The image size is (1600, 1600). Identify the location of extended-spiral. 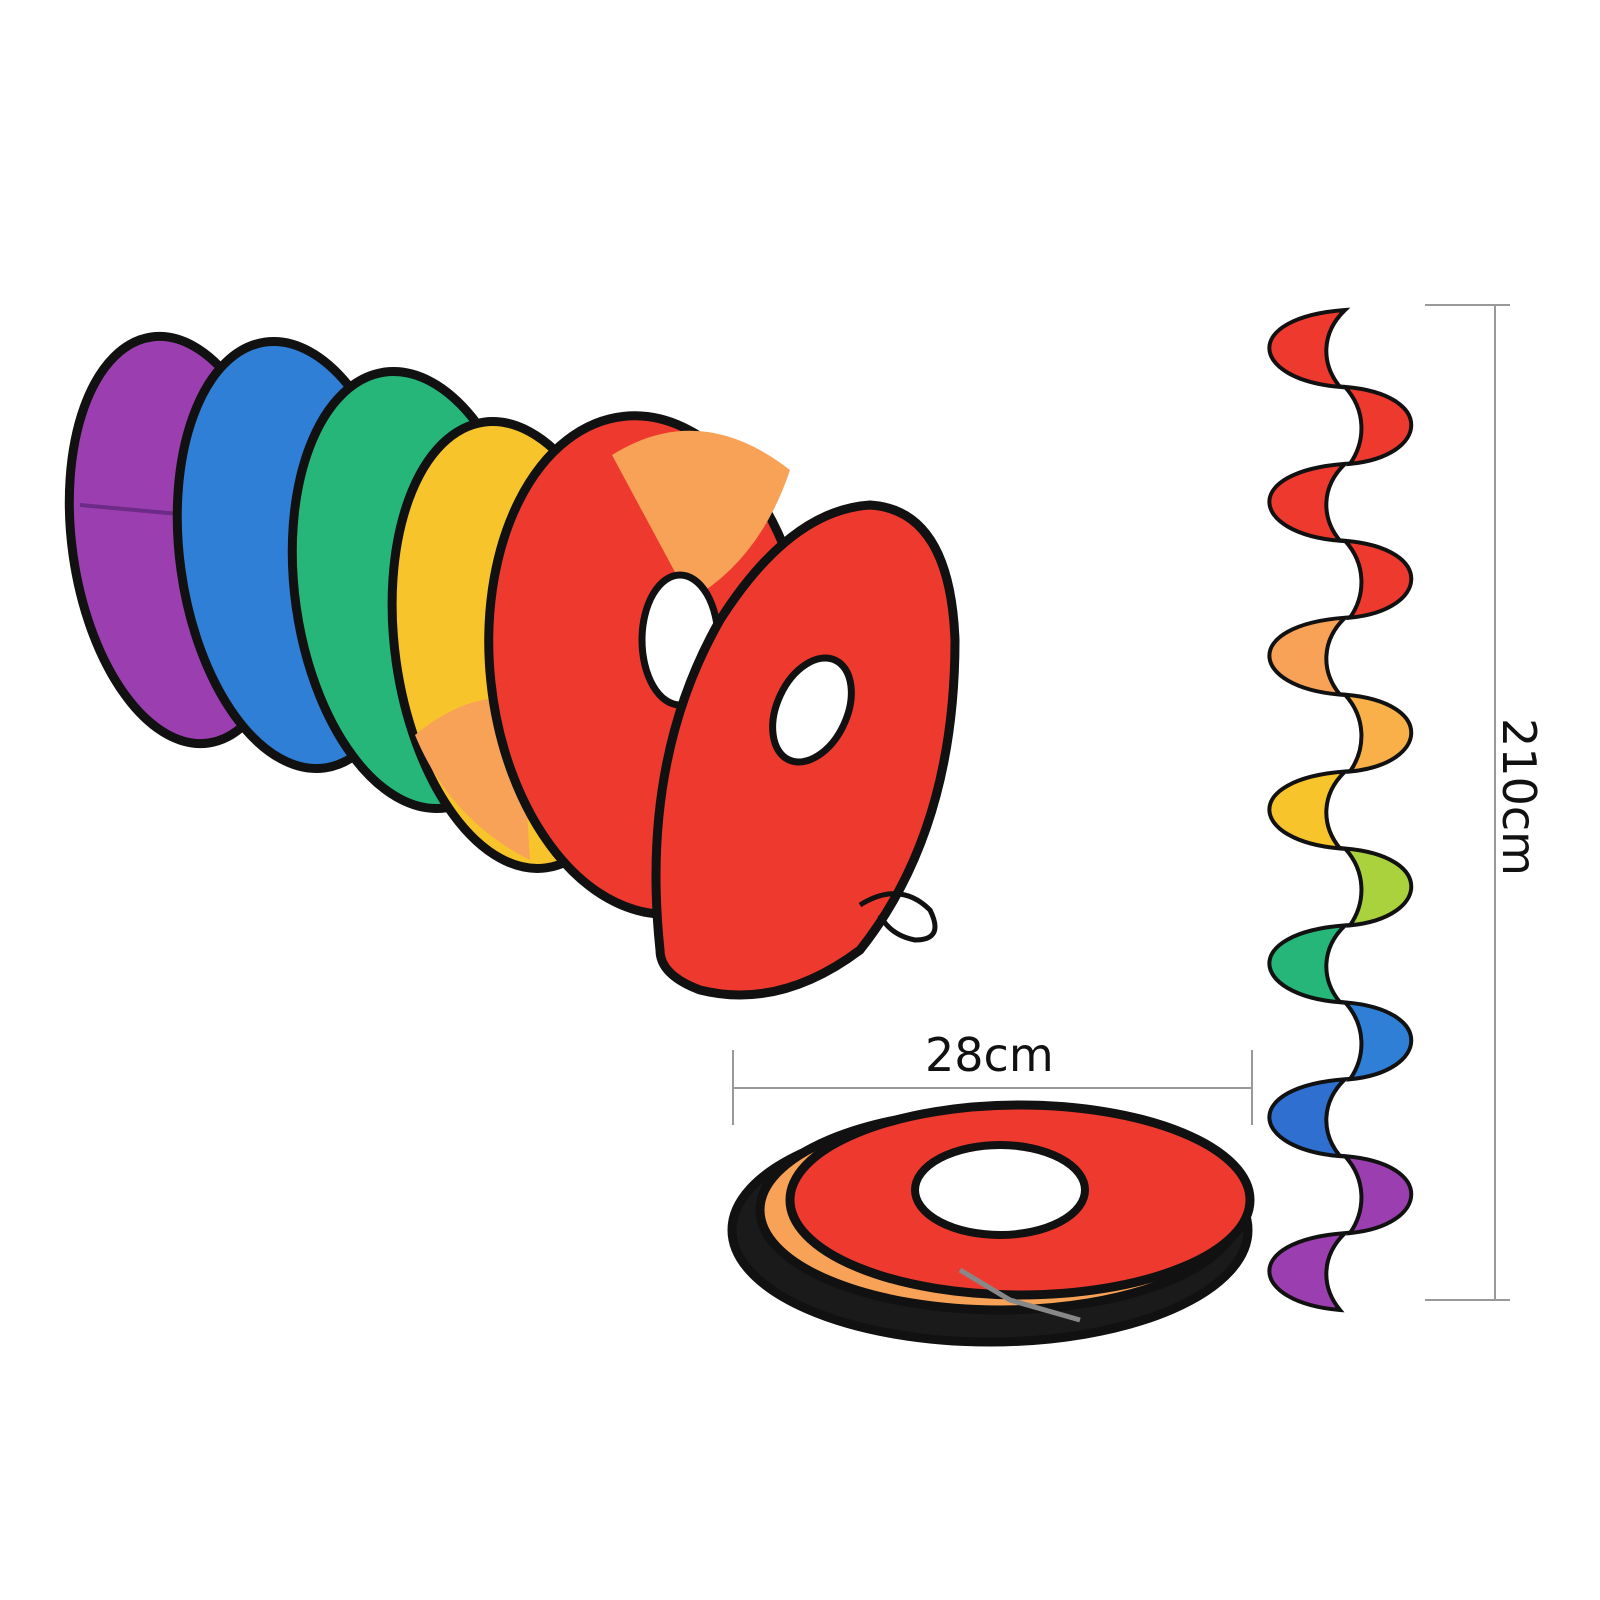
(1340, 810).